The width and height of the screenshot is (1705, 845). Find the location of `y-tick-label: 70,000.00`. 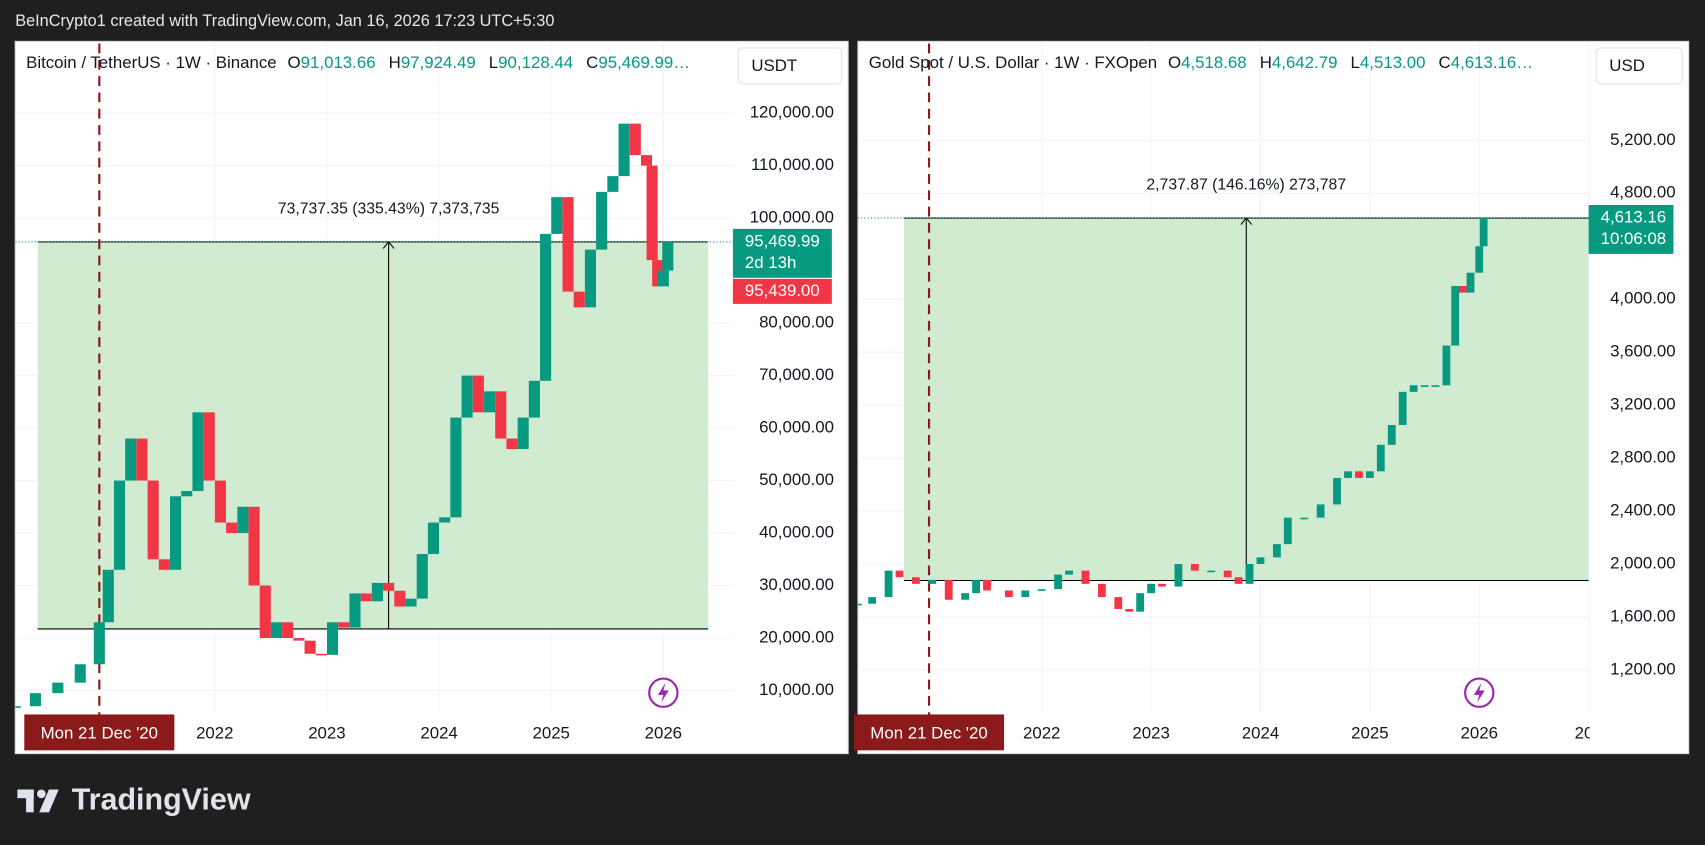

y-tick-label: 70,000.00 is located at coordinates (796, 374).